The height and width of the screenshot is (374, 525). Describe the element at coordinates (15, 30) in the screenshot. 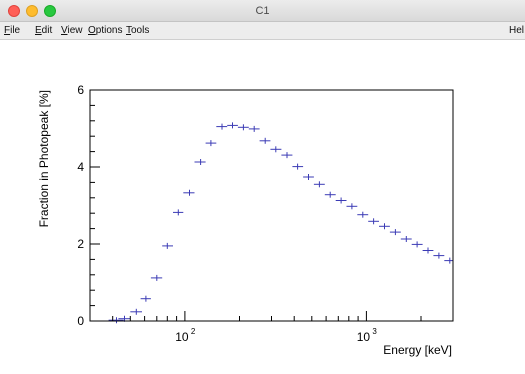

I see `menu-file-label: ile` at that location.